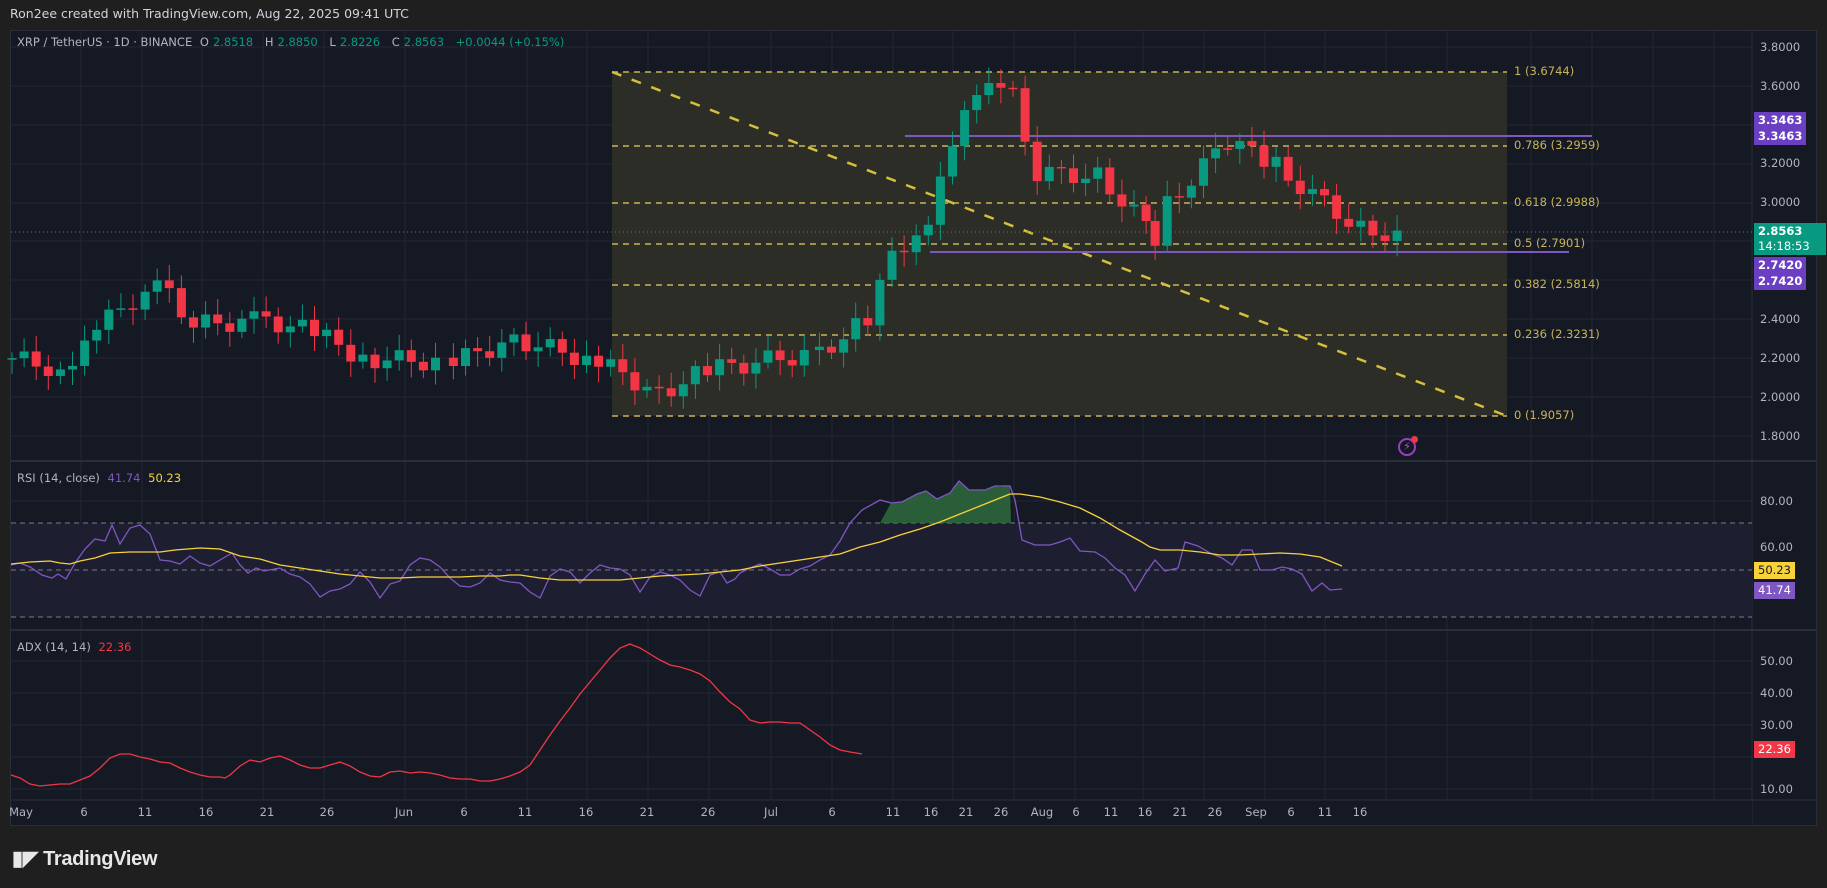  Describe the element at coordinates (1774, 590) in the screenshot. I see `rsi-value-tag: 41.74` at that location.